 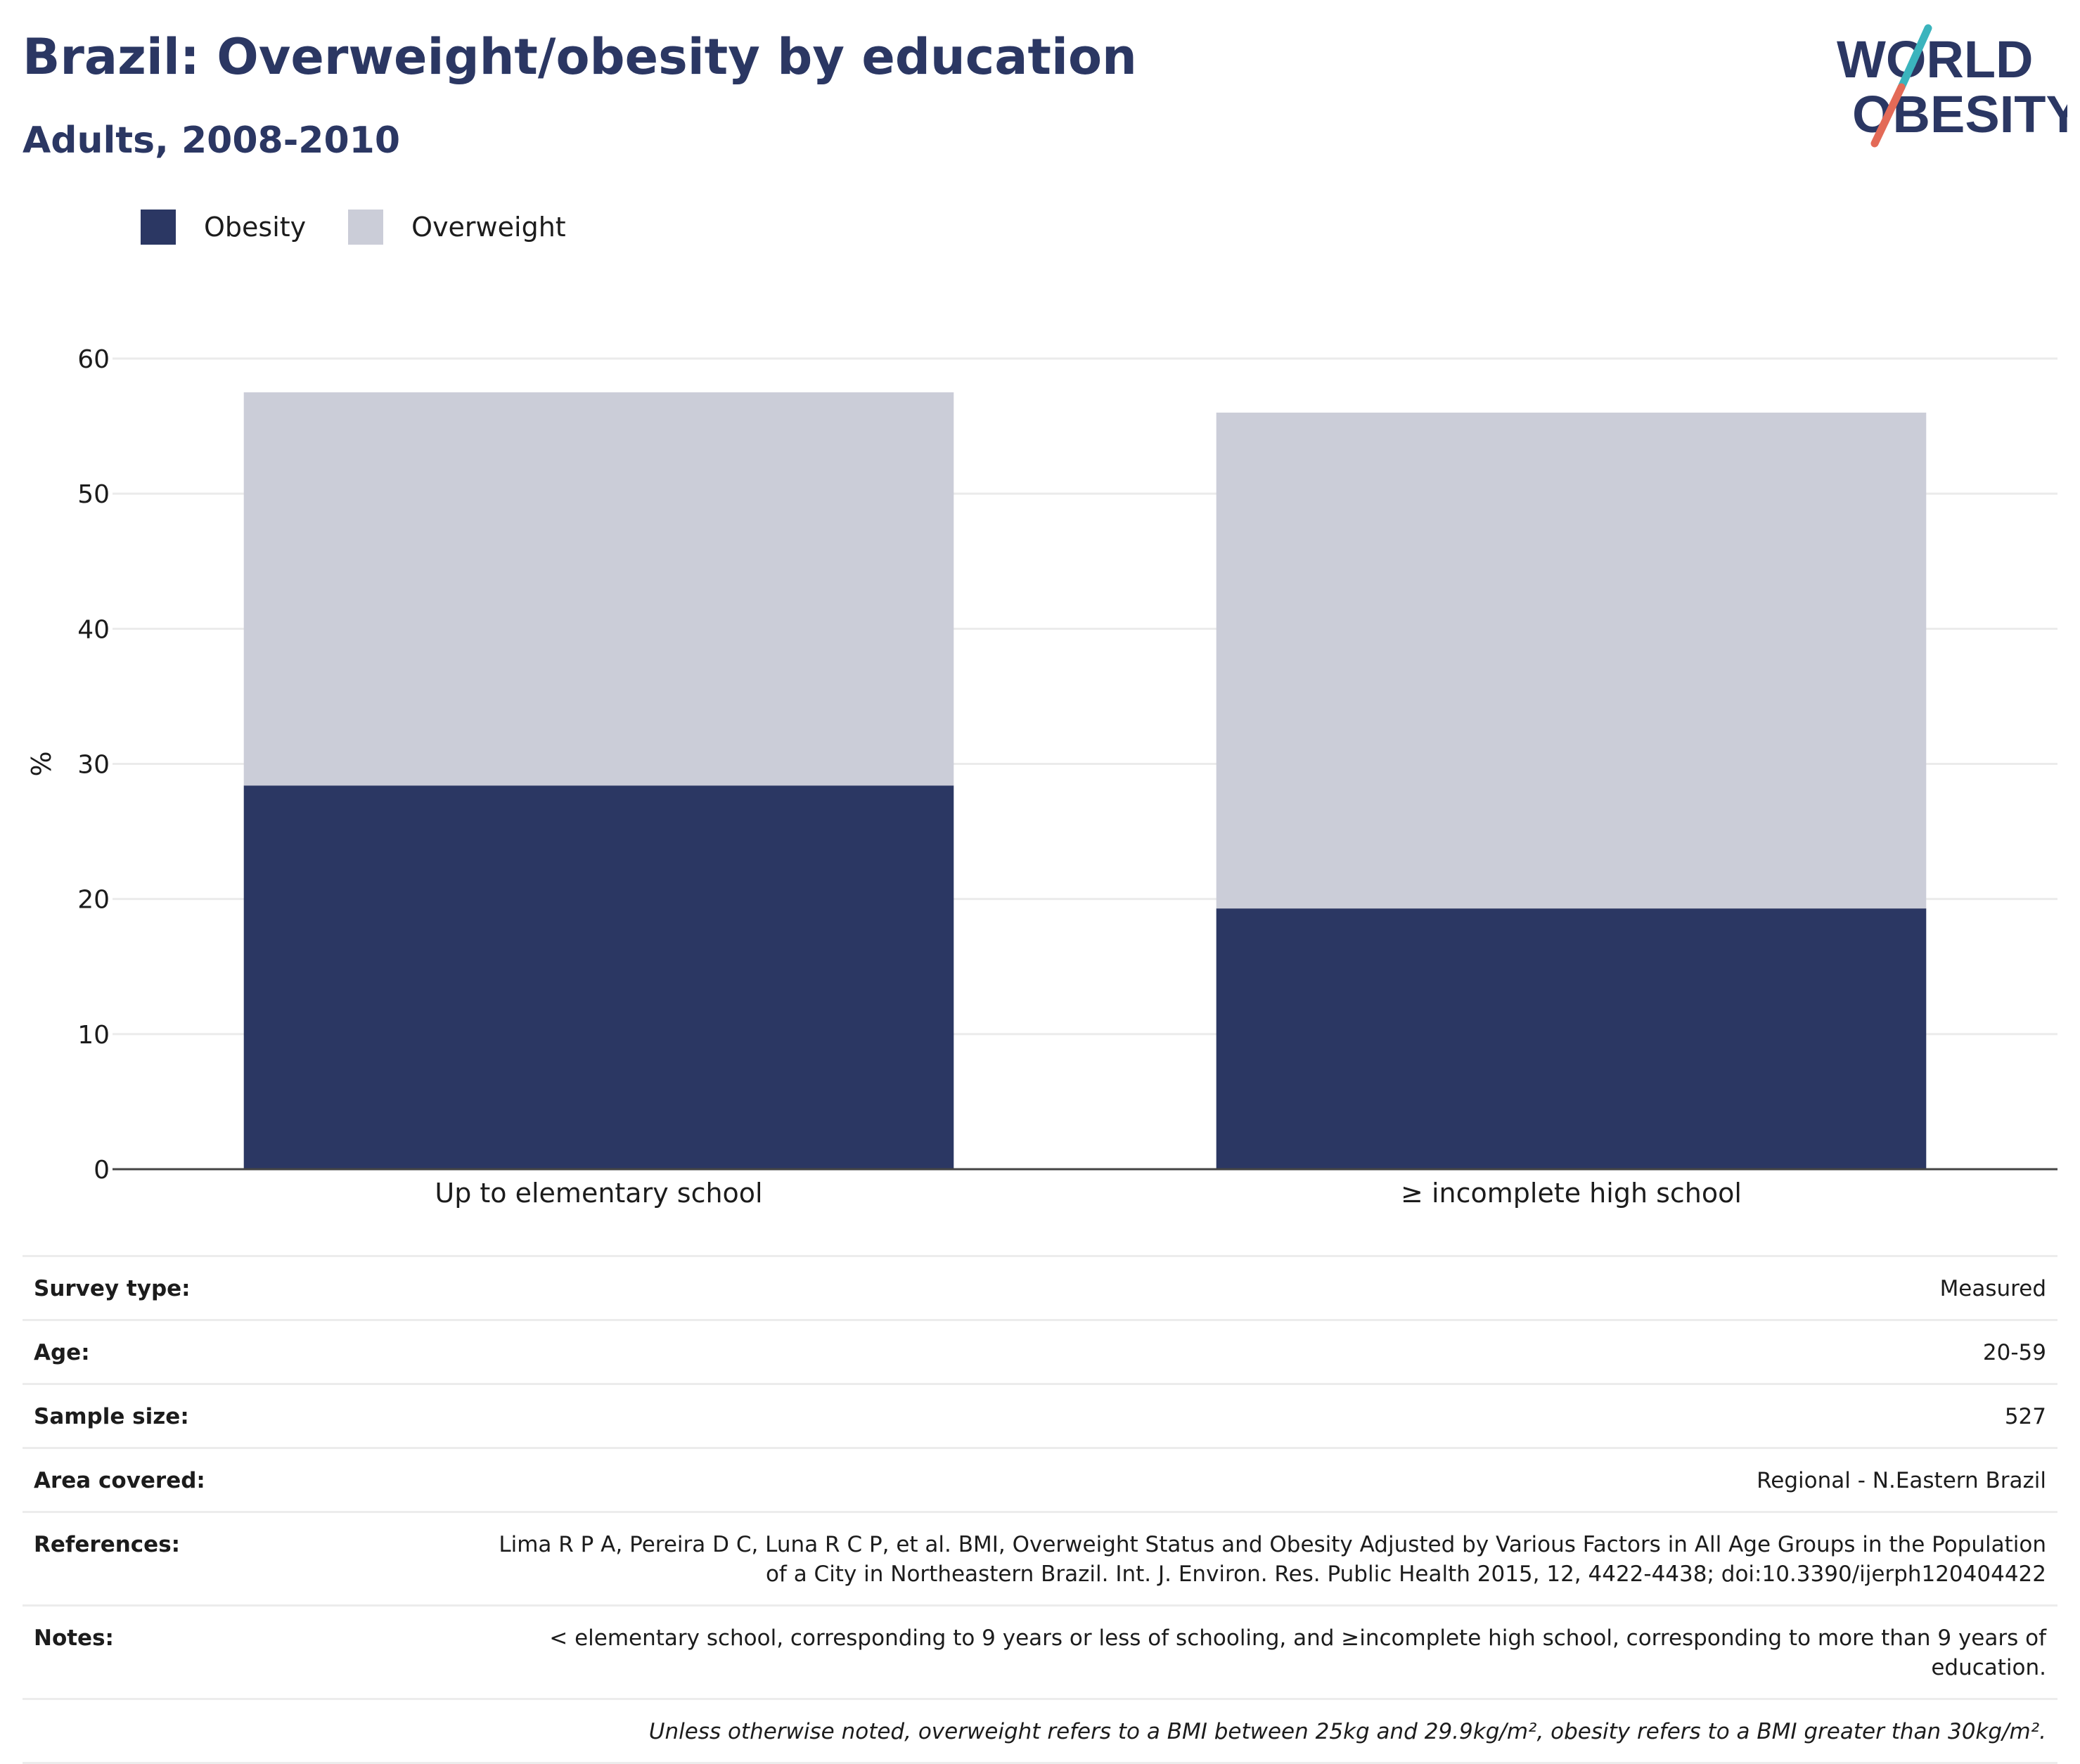 I want to click on legend-item-obesity: Obesity, so click(x=223, y=227).